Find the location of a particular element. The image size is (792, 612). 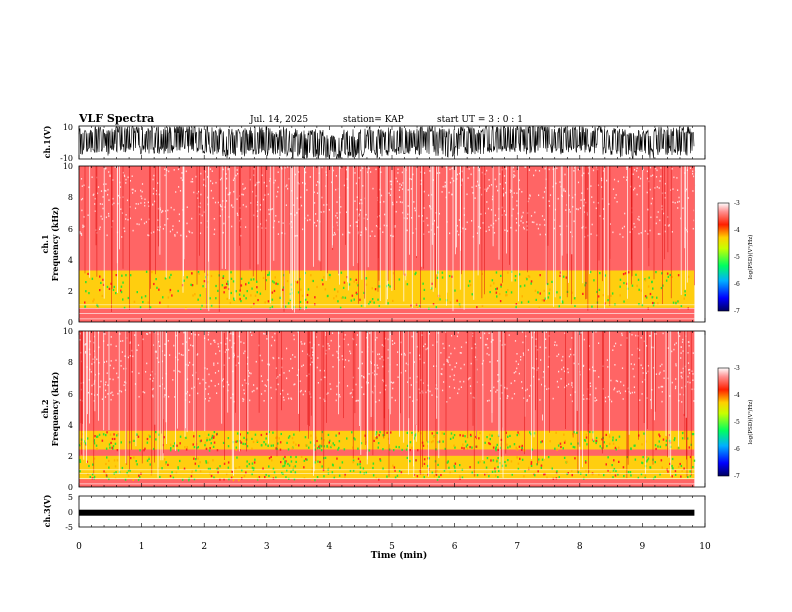

ch1-colorbar-tick-minus7: -7 is located at coordinates (737, 311).